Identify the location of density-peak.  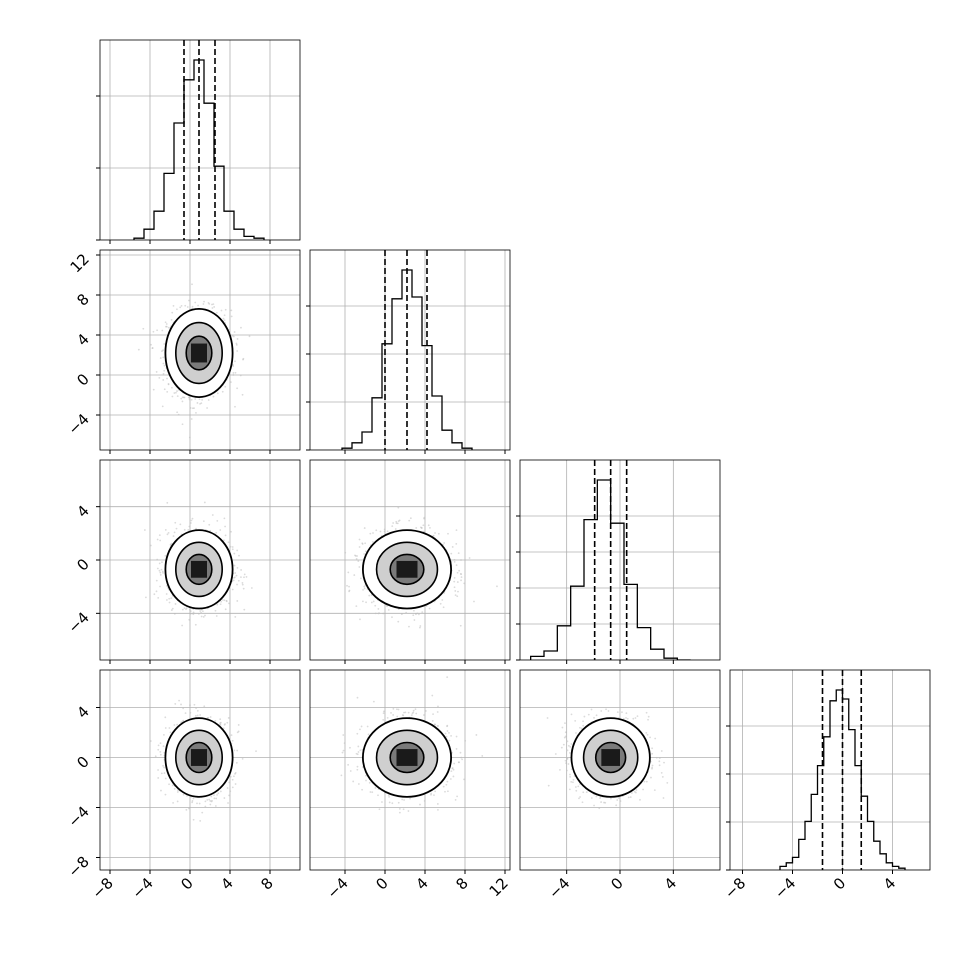
(407, 569).